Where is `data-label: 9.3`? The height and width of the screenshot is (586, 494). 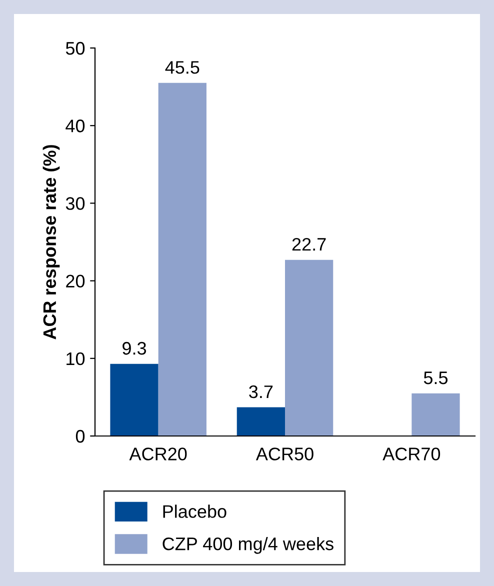 data-label: 9.3 is located at coordinates (134, 348).